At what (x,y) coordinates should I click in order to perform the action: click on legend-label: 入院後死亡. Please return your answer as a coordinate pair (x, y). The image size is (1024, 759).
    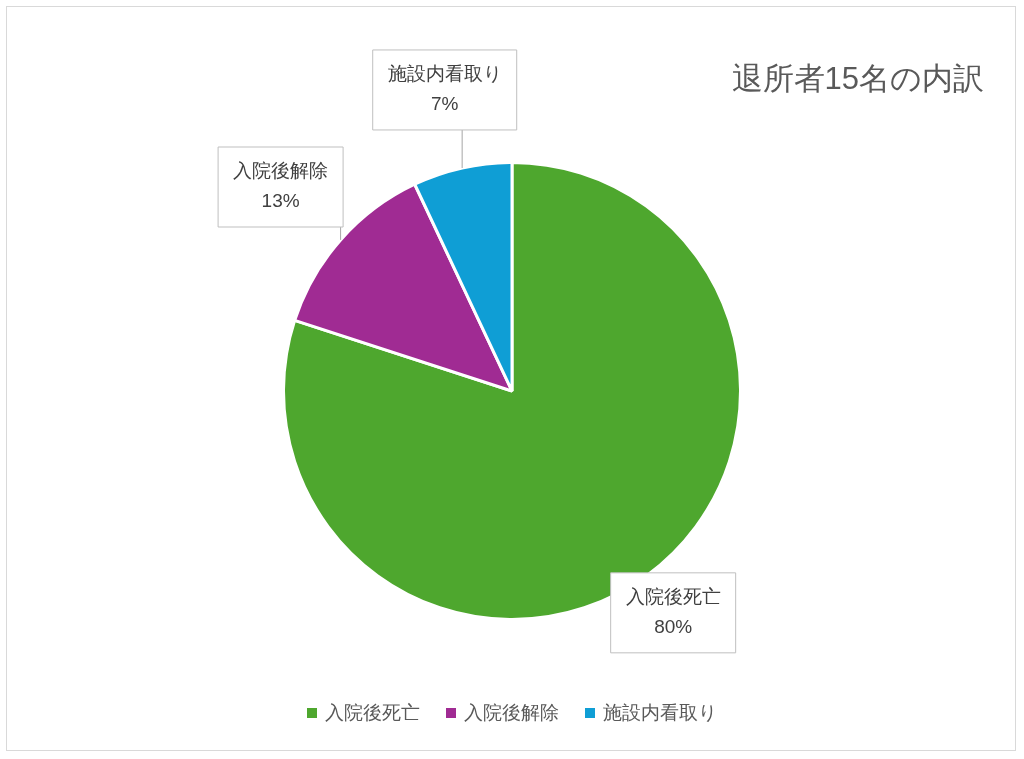
    Looking at the image, I should click on (372, 713).